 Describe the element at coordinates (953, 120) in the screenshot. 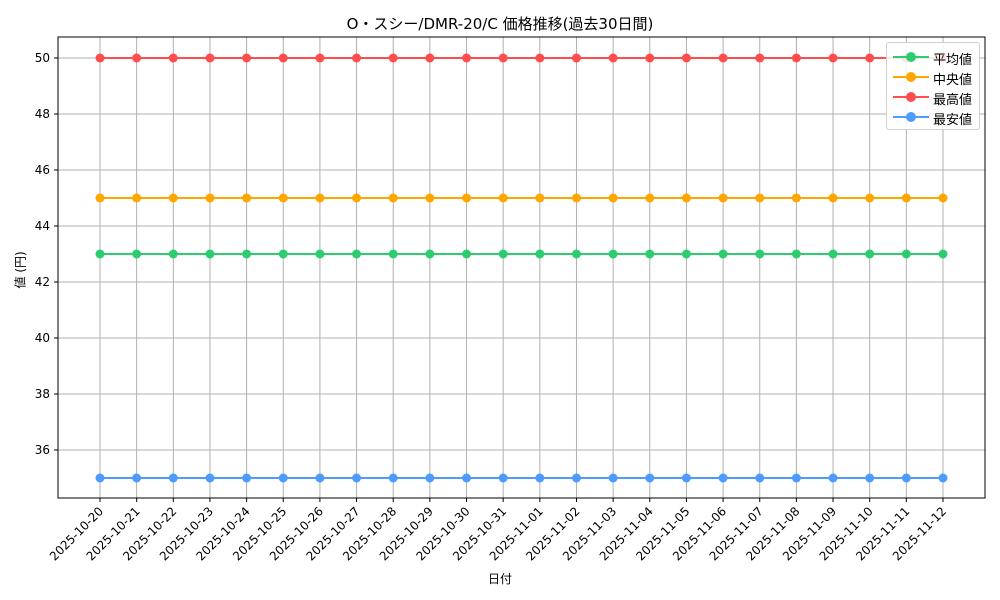

I see `legend-label: 最安値` at that location.